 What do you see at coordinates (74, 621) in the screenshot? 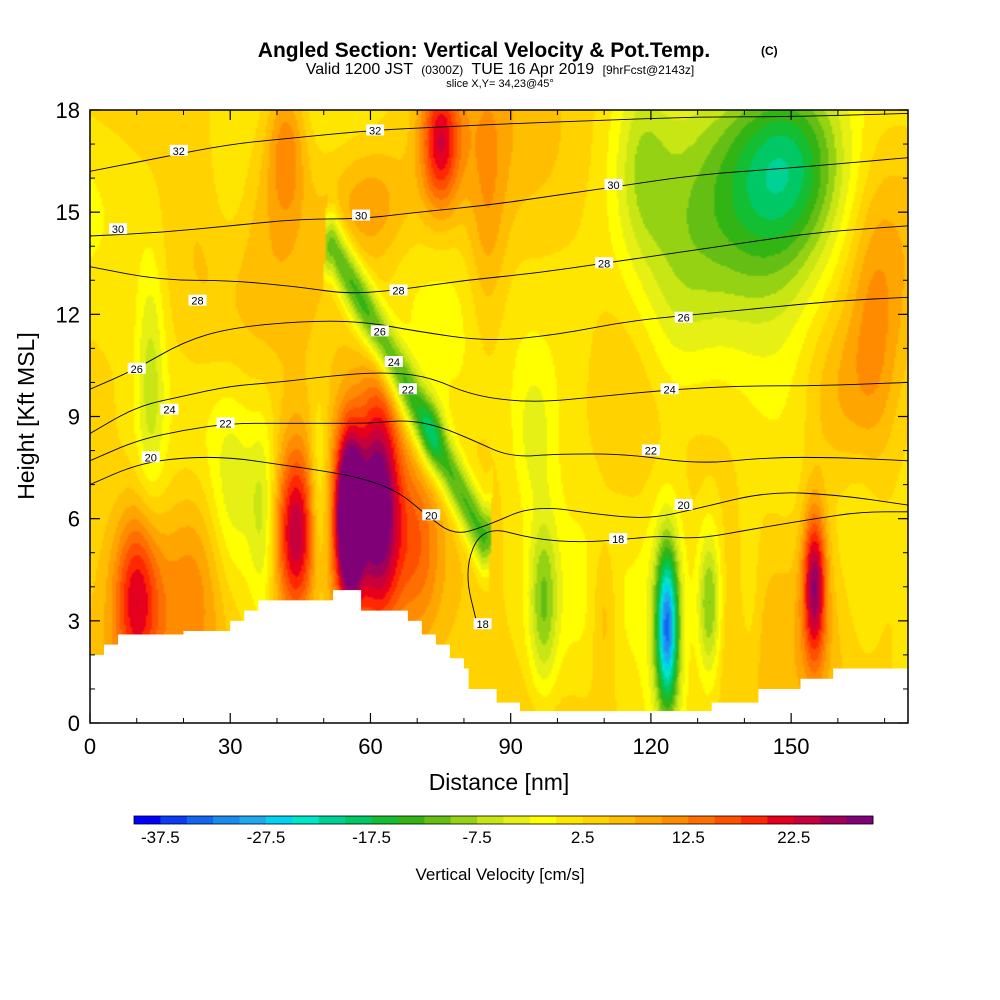
I see `y-tick-label: 3` at bounding box center [74, 621].